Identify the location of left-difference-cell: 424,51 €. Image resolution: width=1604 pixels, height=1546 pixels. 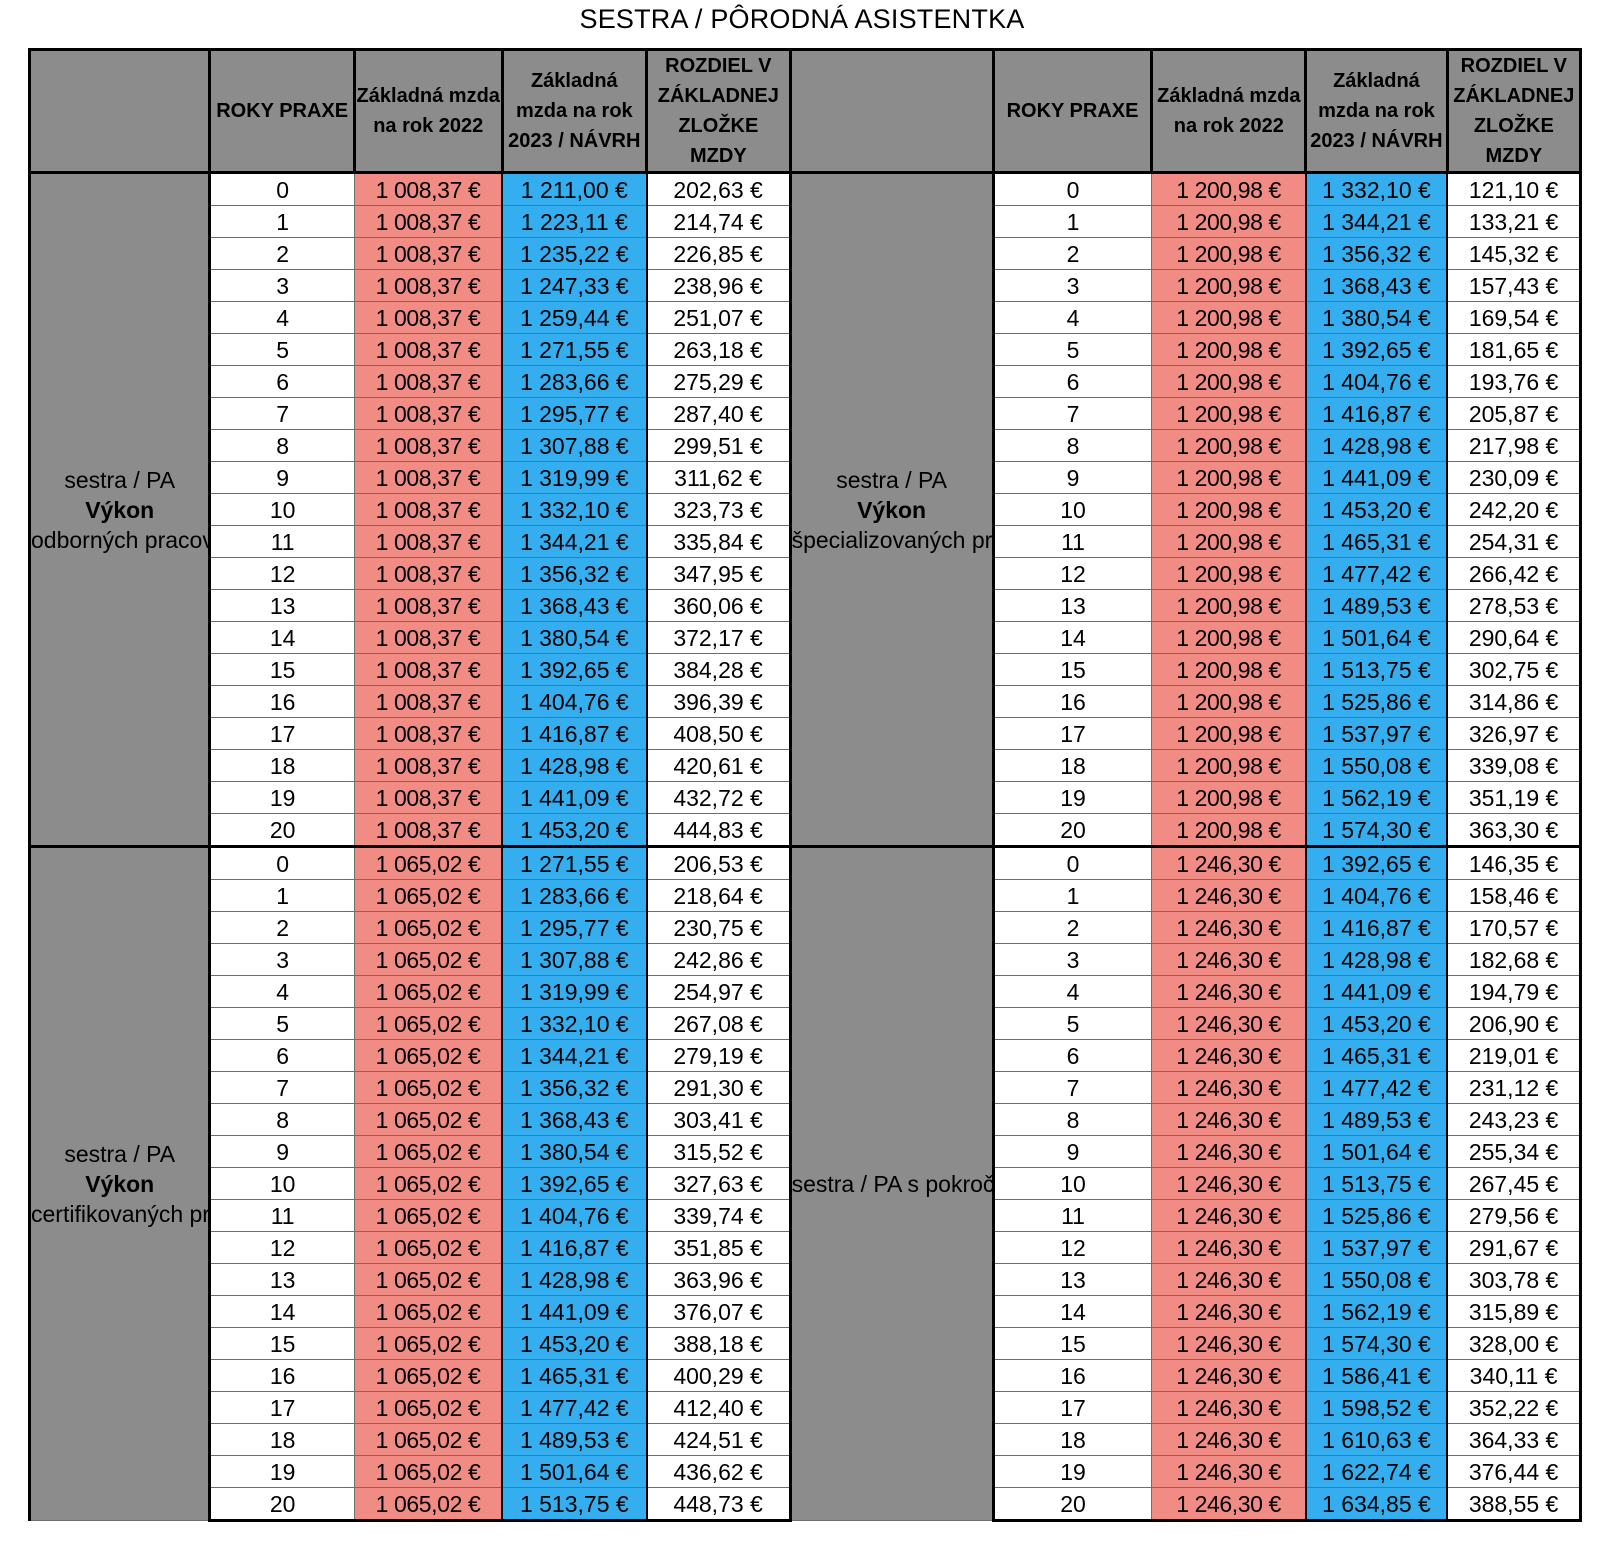
(719, 1439).